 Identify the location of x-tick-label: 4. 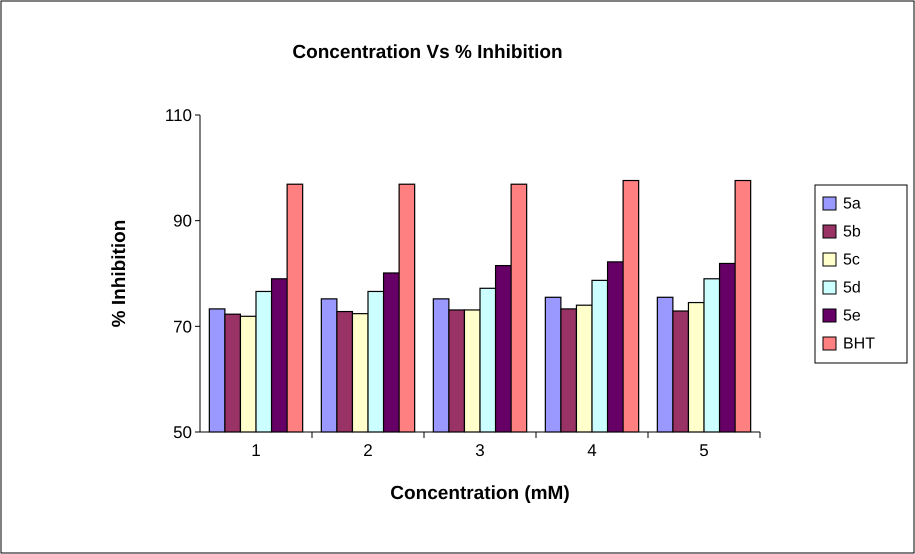
(592, 450).